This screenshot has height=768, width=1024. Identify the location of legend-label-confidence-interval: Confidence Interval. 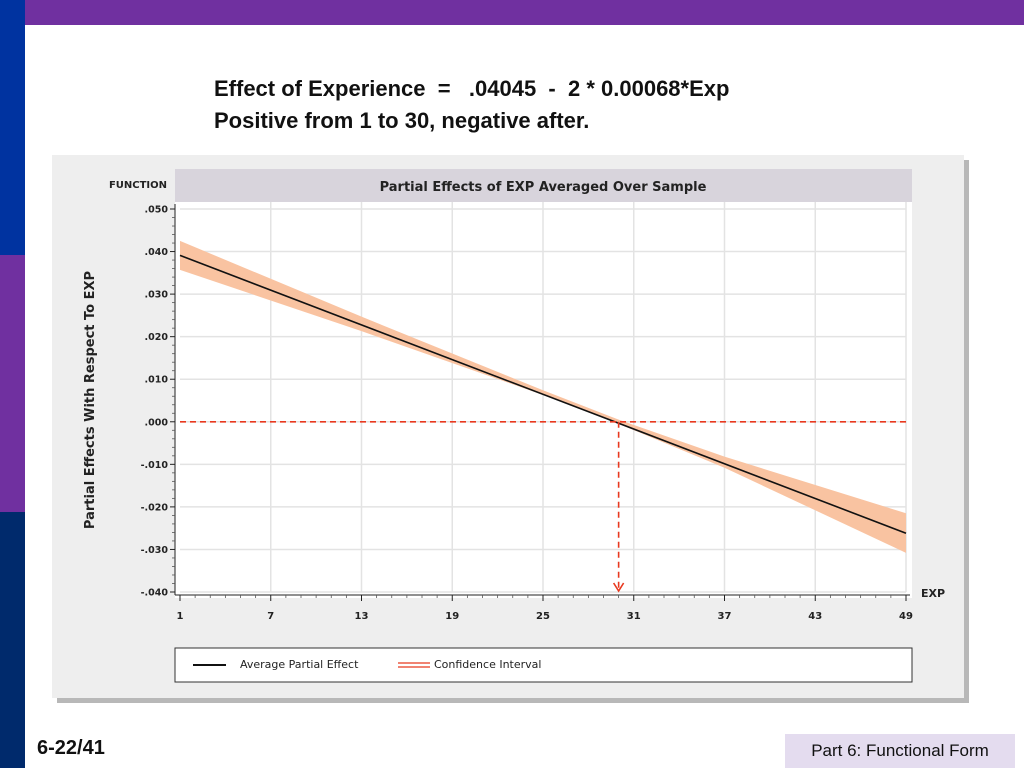
(487, 664).